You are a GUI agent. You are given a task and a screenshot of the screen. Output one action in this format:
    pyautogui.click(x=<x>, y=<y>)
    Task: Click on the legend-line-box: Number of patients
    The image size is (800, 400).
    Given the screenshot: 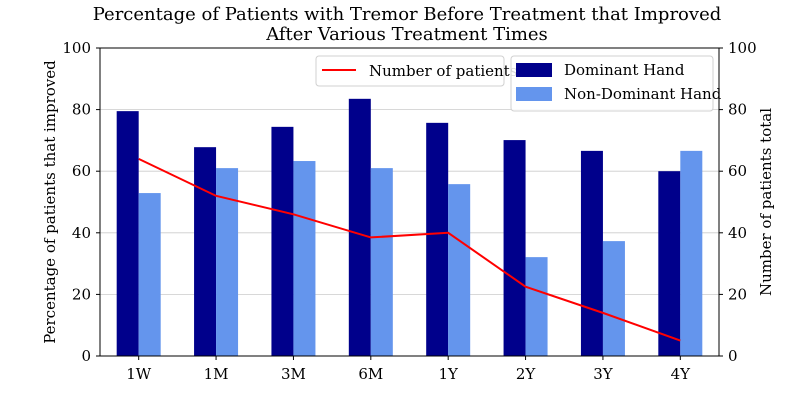 What is the action you would take?
    pyautogui.click(x=416, y=71)
    